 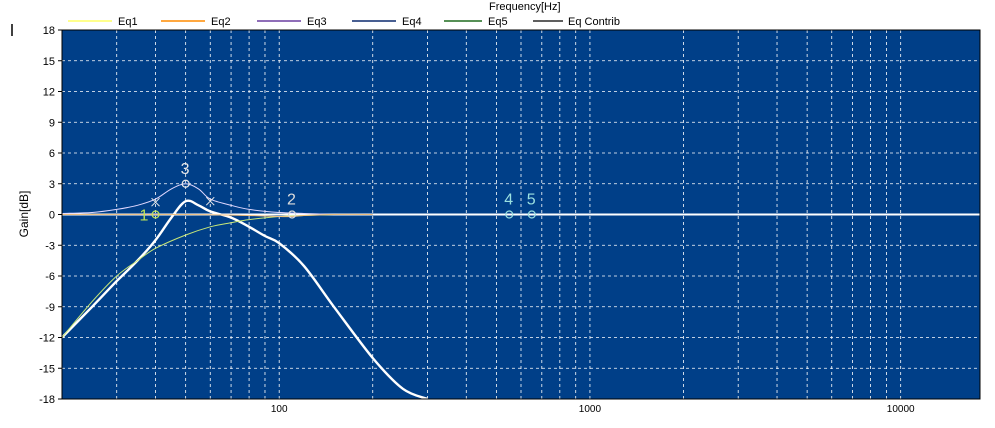 I want to click on y-tick-label: -3, so click(x=50, y=246).